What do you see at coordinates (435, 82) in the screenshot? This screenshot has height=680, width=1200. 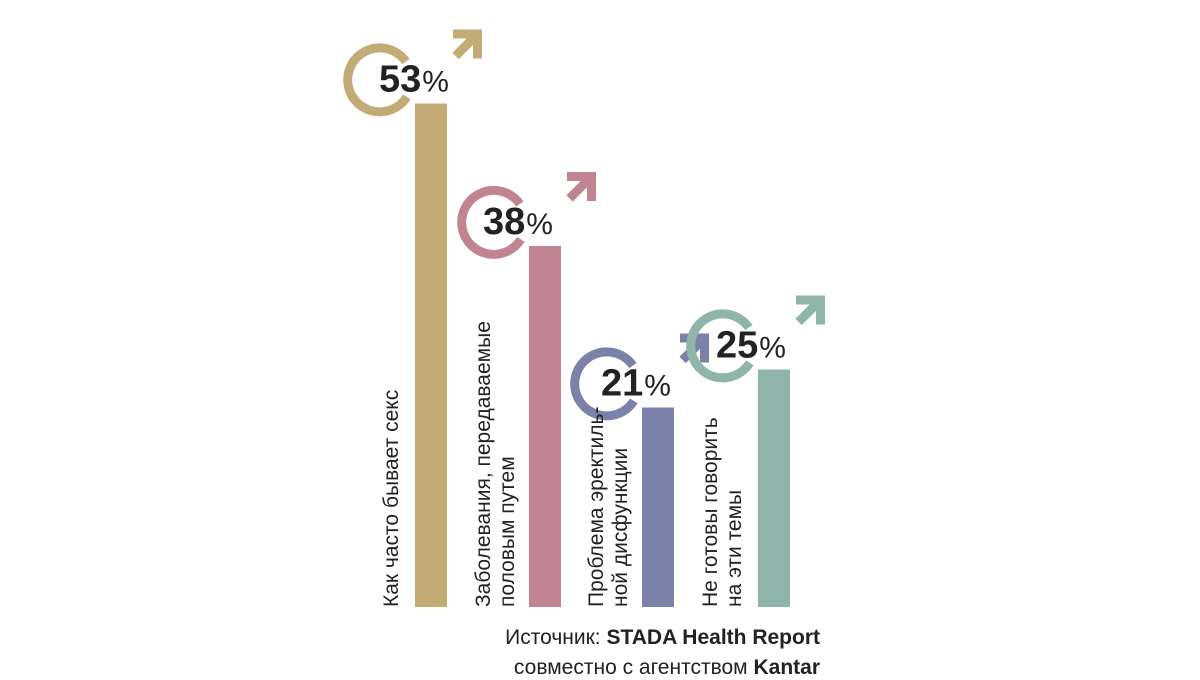 I see `value-unit-0: %` at bounding box center [435, 82].